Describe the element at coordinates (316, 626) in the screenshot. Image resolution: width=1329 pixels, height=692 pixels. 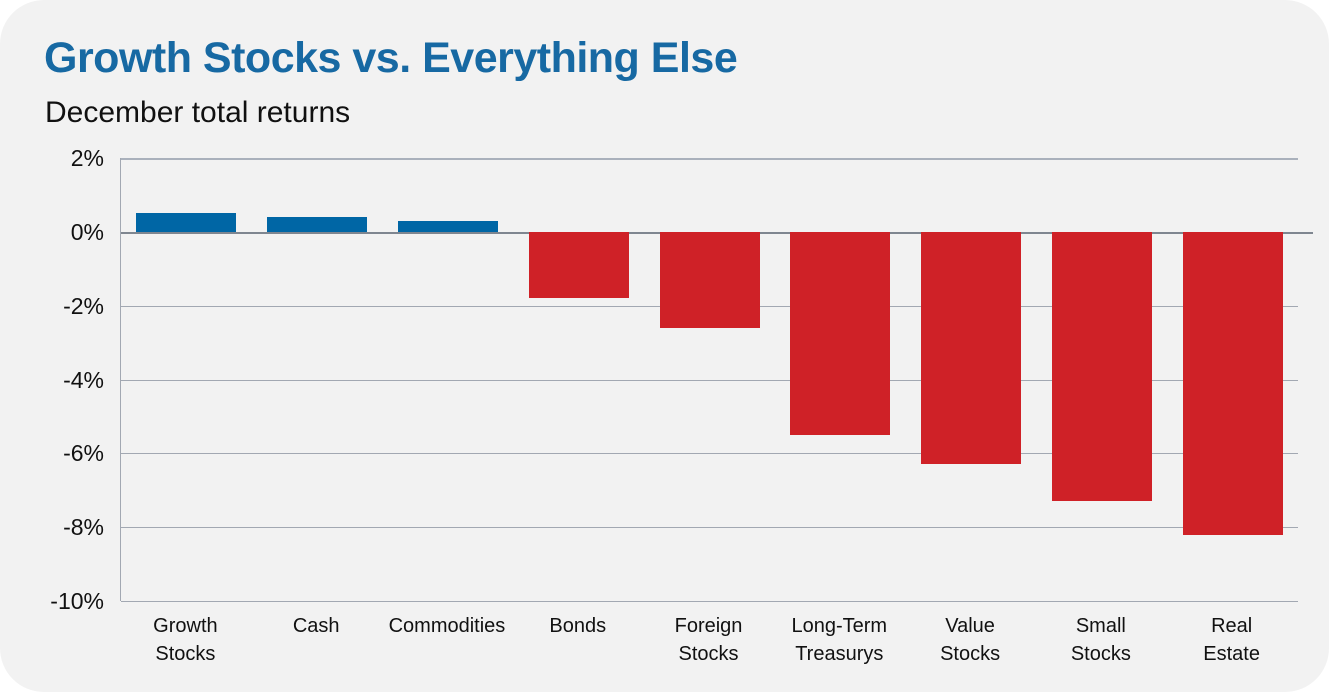
I see `x-axis-label-cash: Cash` at that location.